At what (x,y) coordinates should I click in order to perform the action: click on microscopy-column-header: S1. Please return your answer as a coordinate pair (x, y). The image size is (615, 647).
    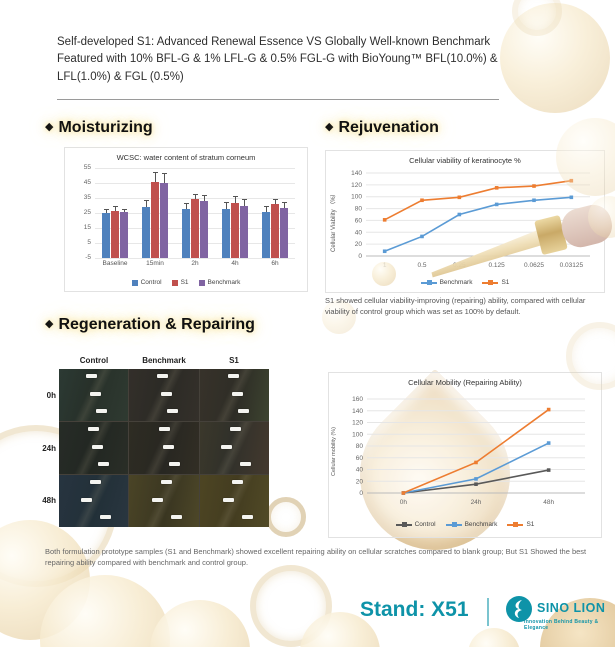
    Looking at the image, I should click on (234, 360).